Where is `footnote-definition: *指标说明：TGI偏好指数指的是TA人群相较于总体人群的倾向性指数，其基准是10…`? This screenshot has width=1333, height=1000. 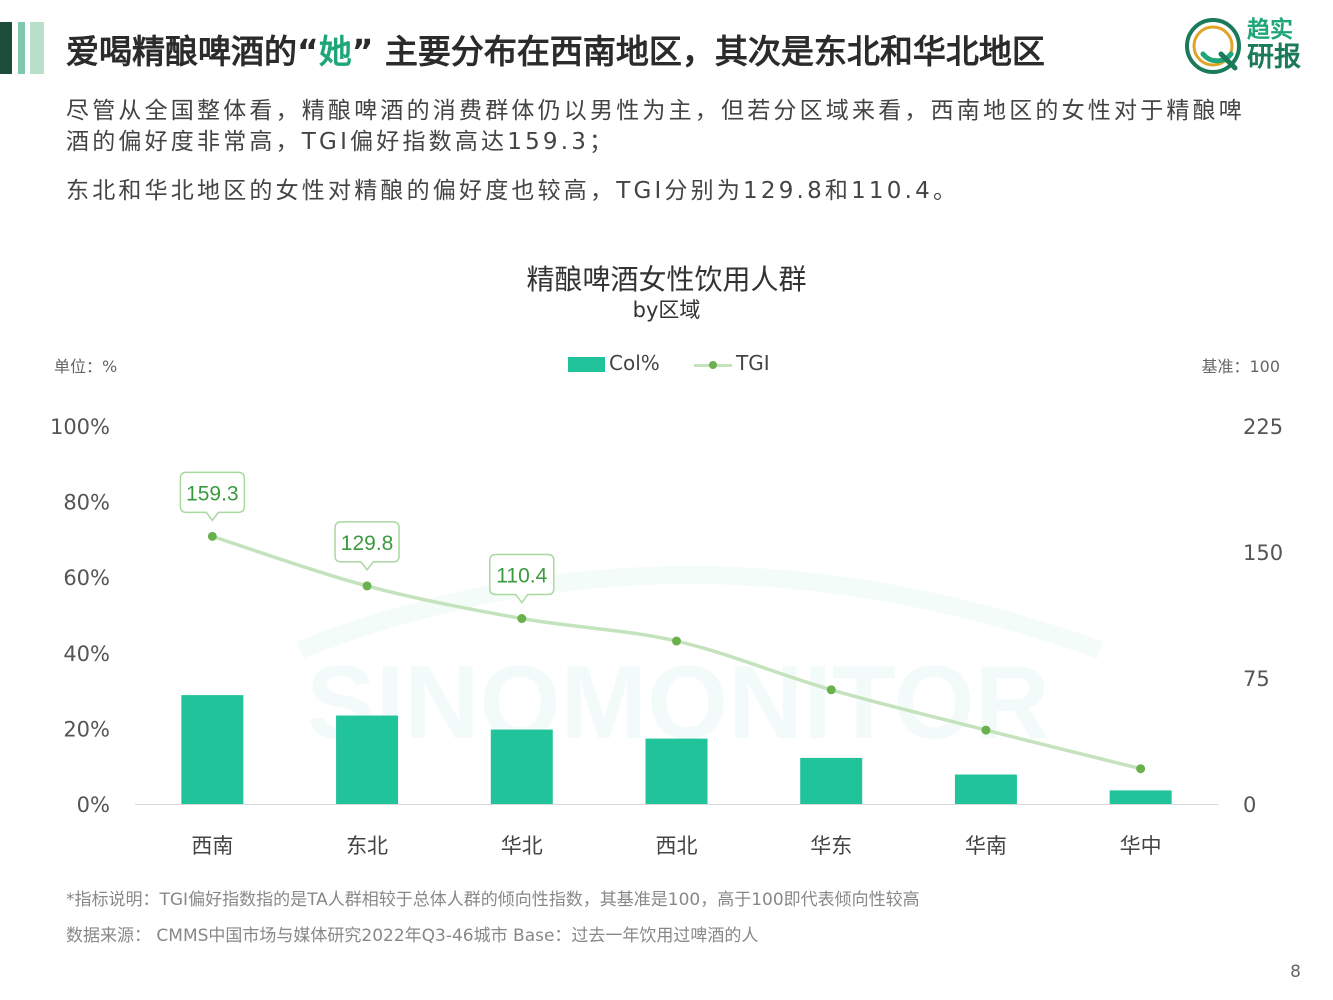
footnote-definition: *指标说明：TGI偏好指数指的是TA人群相较于总体人群的倾向性指数，其基准是10… is located at coordinates (493, 900).